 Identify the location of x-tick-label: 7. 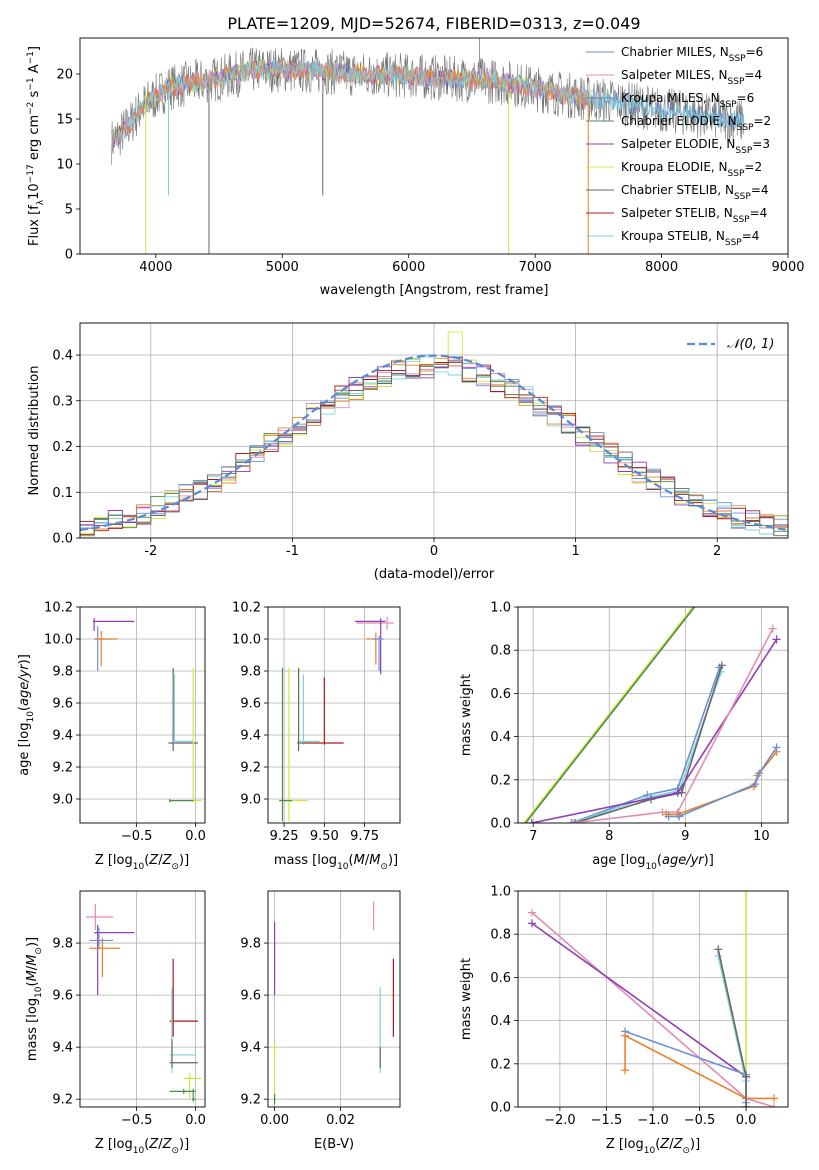
(533, 836).